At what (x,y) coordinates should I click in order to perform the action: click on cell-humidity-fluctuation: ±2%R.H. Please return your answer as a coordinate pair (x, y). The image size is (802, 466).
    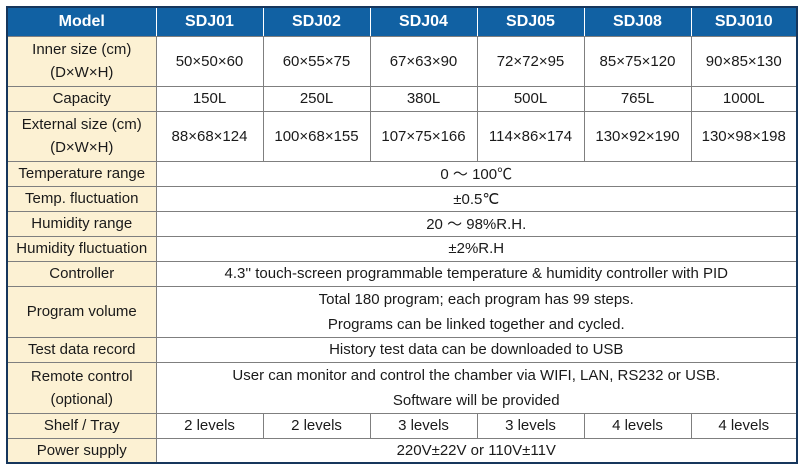
    Looking at the image, I should click on (476, 248).